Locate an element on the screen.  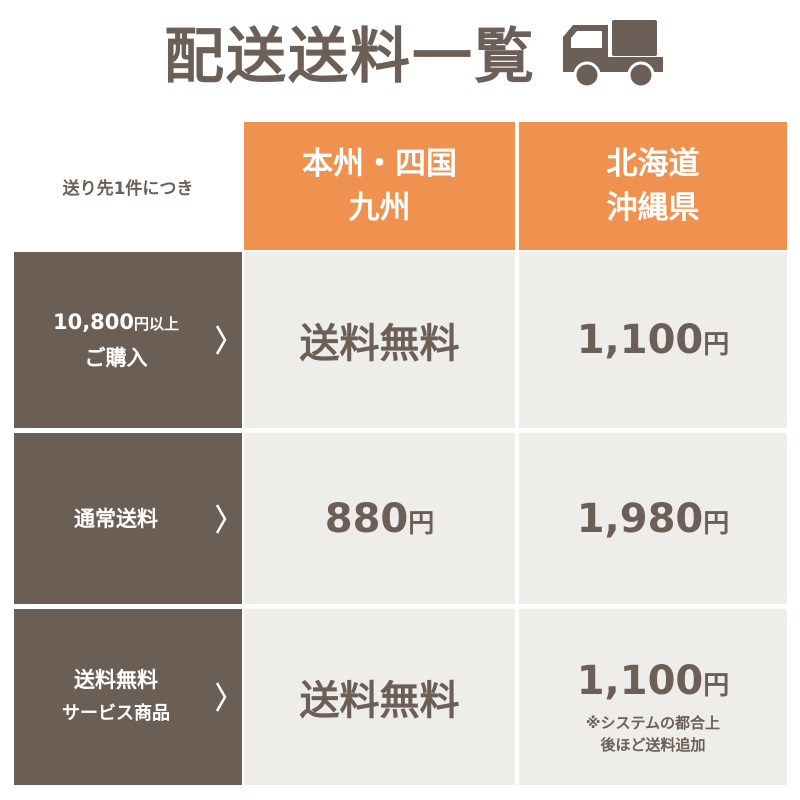
row-label-line: ご購入 is located at coordinates (116, 358).